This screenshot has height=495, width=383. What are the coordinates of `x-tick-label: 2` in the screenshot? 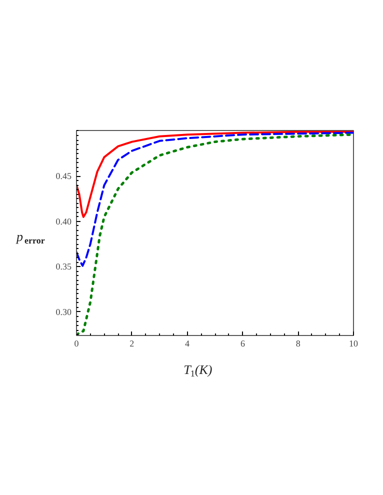 It's located at (132, 343).